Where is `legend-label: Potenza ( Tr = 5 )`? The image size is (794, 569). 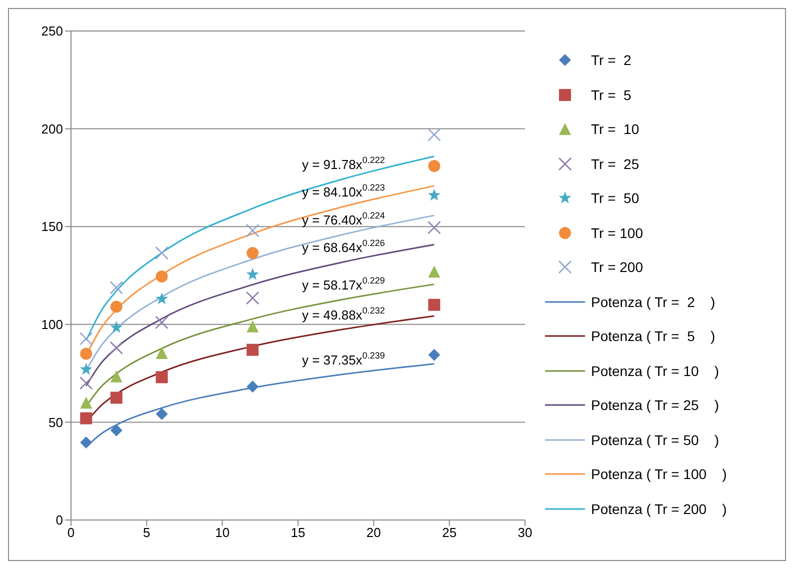
legend-label: Potenza ( Tr = 5 ) is located at coordinates (653, 336).